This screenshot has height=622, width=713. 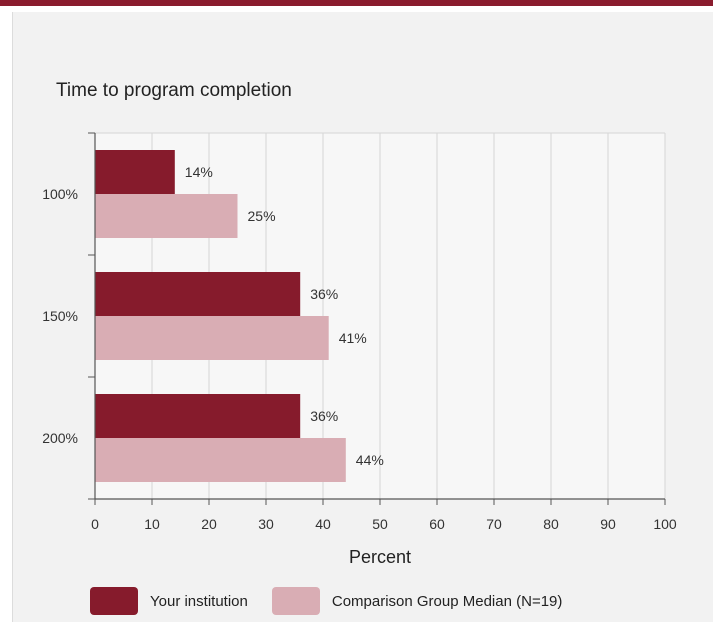 I want to click on x-tick-label: 70, so click(x=494, y=524).